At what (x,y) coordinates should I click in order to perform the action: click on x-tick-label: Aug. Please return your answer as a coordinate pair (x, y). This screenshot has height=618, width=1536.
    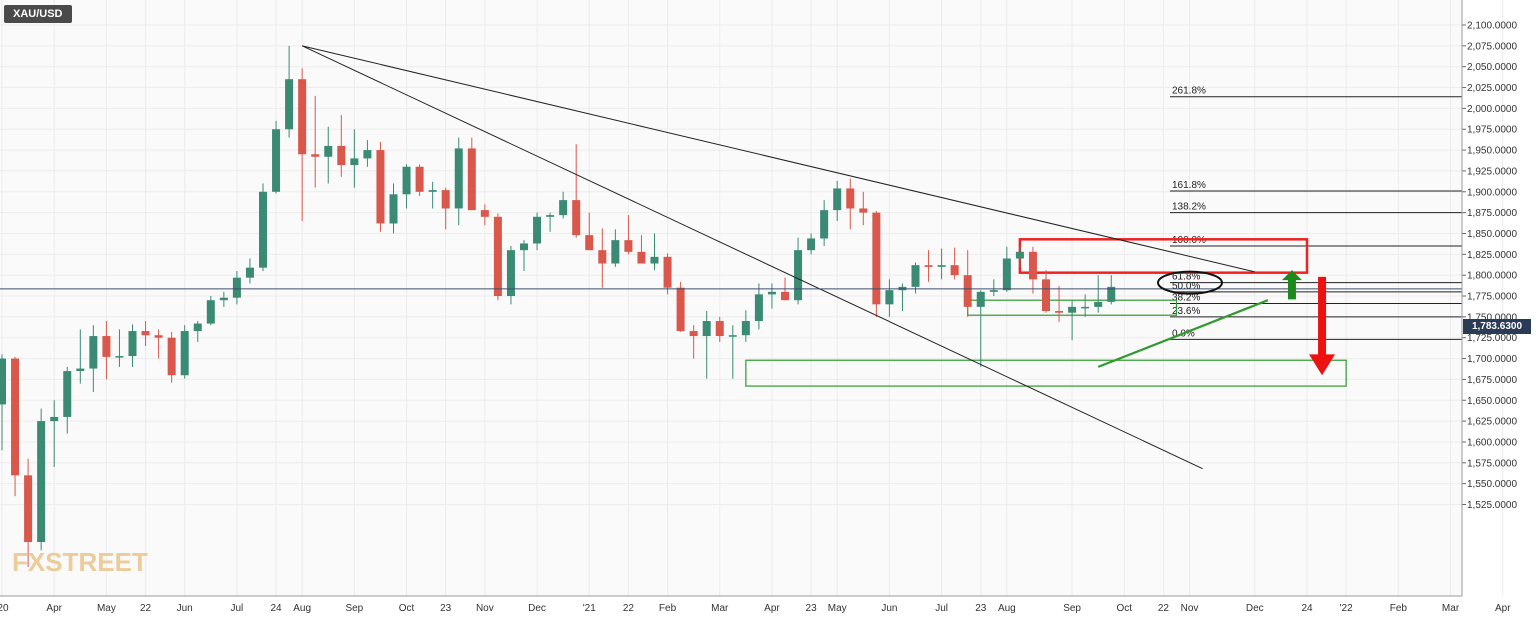
    Looking at the image, I should click on (302, 608).